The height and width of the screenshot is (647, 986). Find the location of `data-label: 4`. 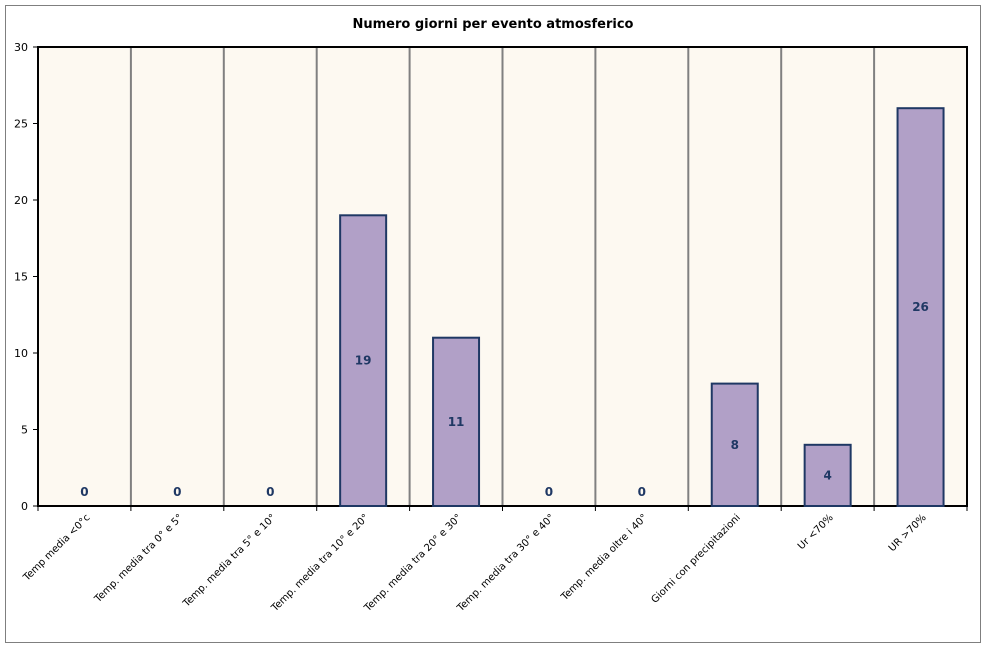

data-label: 4 is located at coordinates (827, 475).